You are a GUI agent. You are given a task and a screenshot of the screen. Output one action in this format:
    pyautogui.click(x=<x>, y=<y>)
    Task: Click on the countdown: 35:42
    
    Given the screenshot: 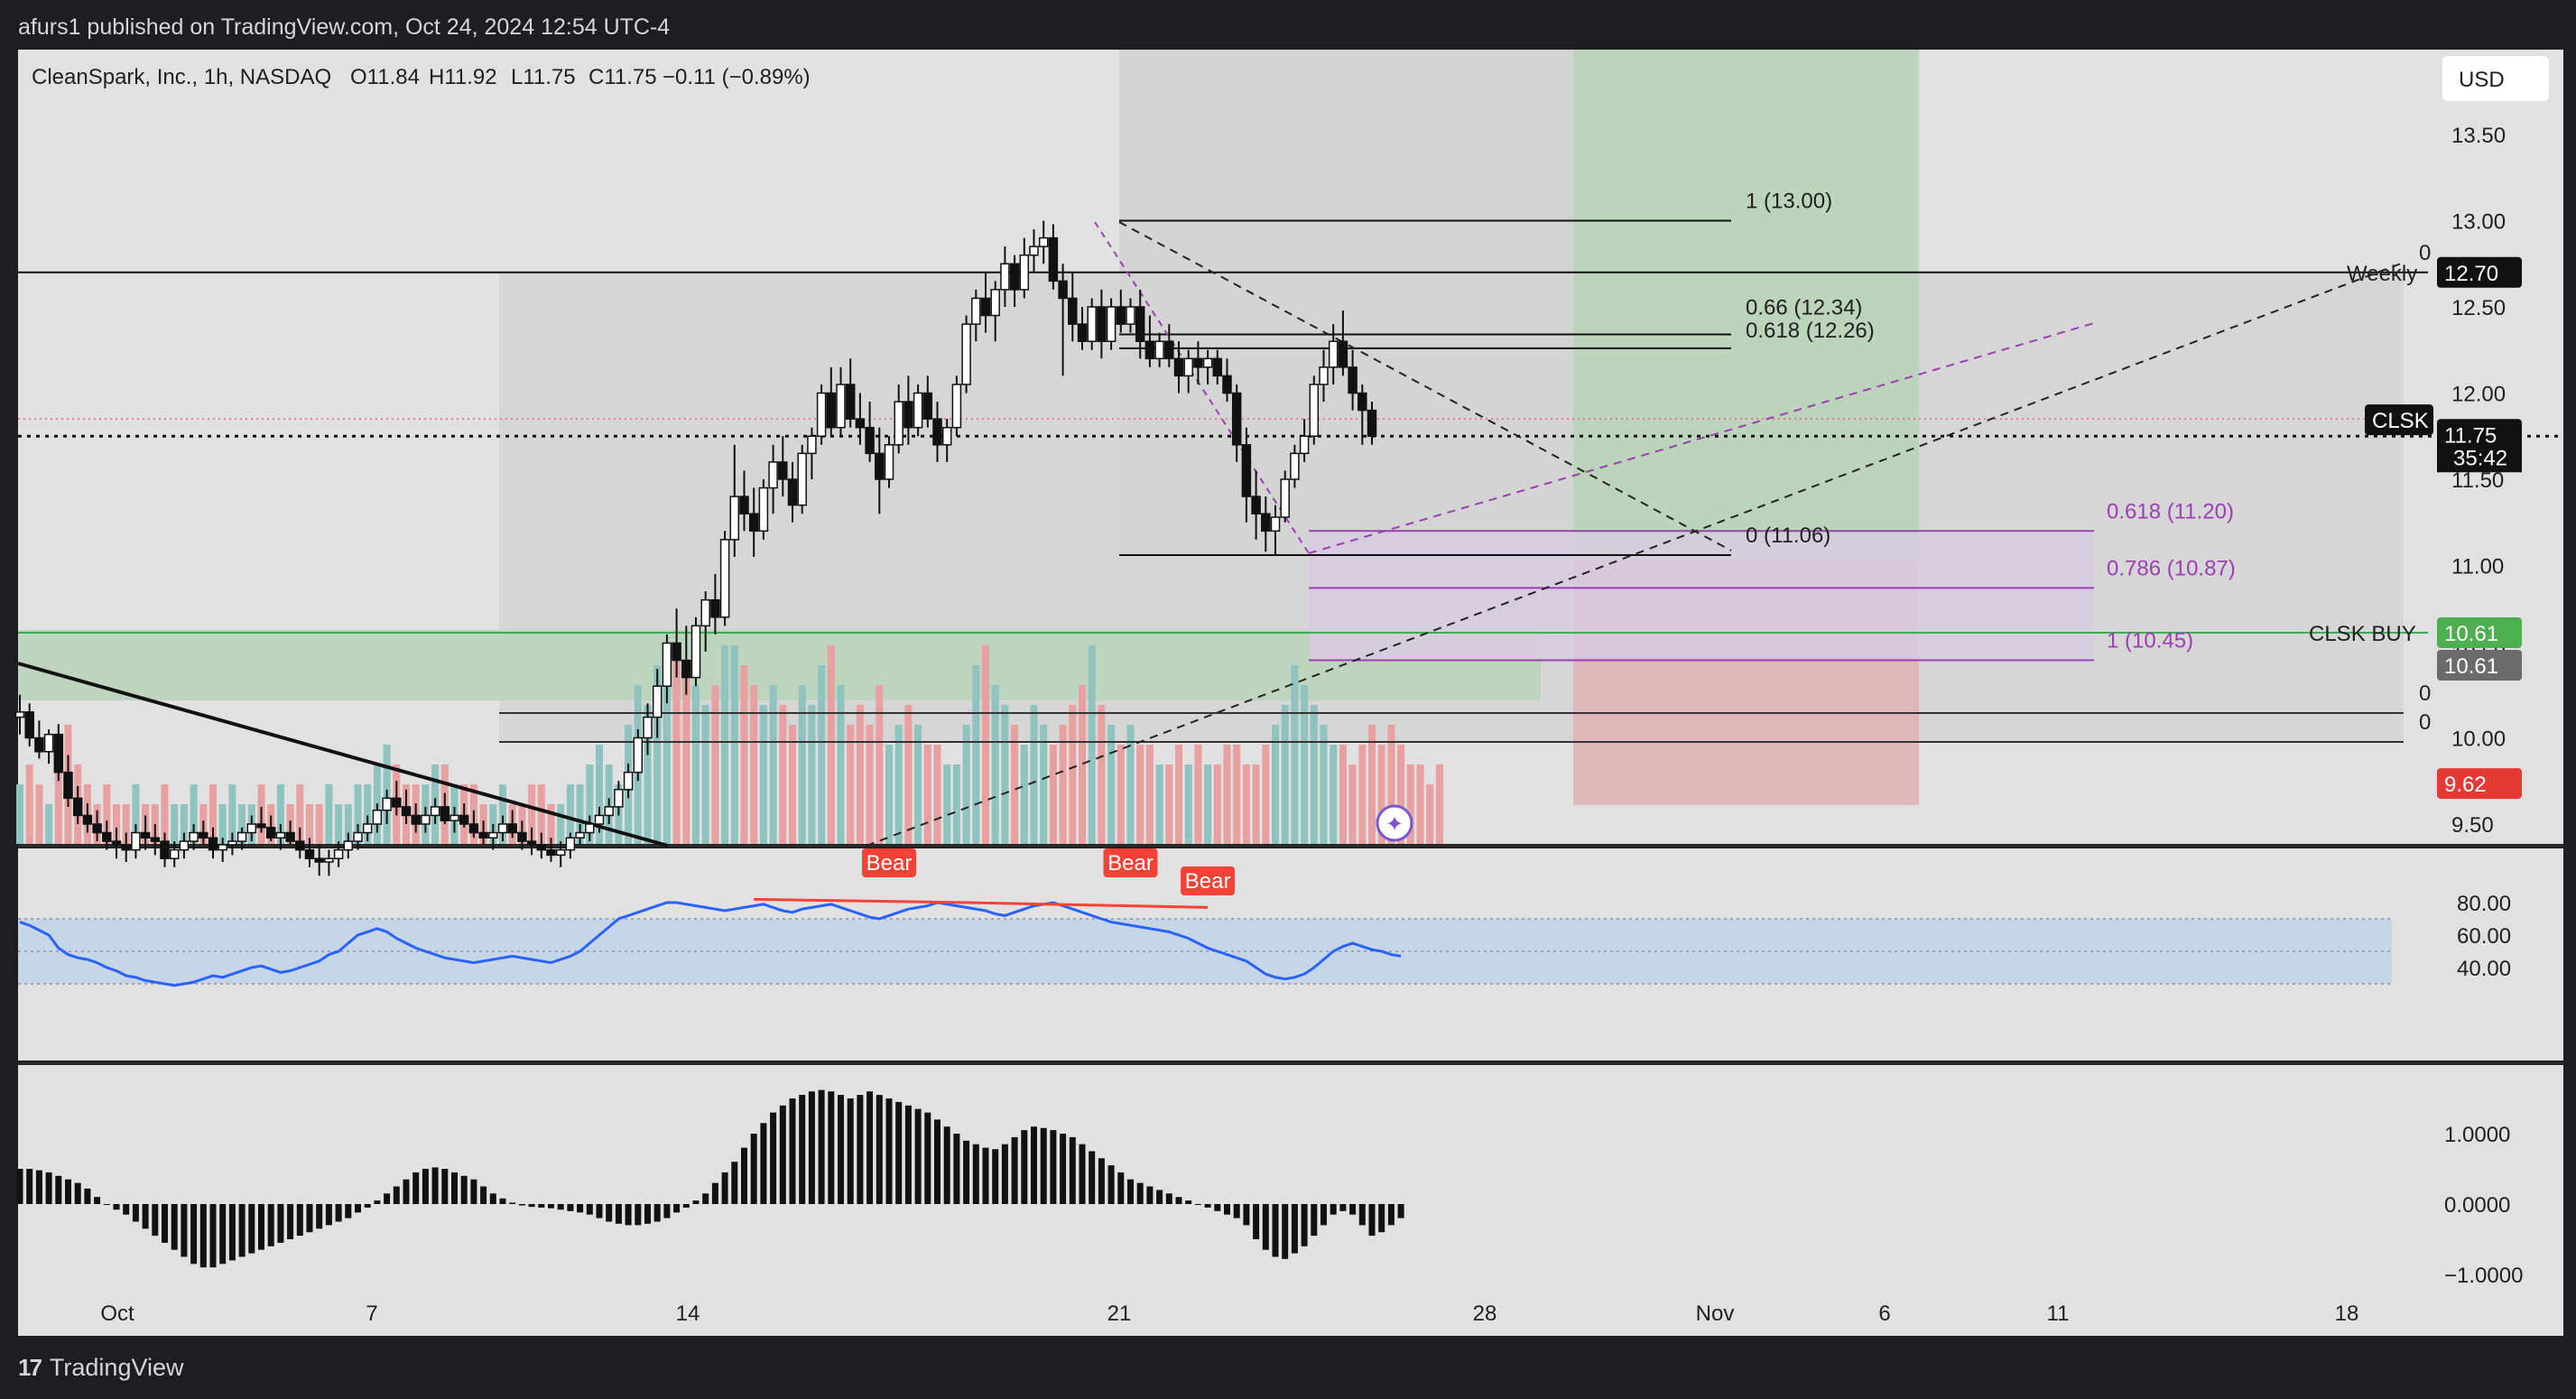 What is the action you would take?
    pyautogui.click(x=2480, y=458)
    